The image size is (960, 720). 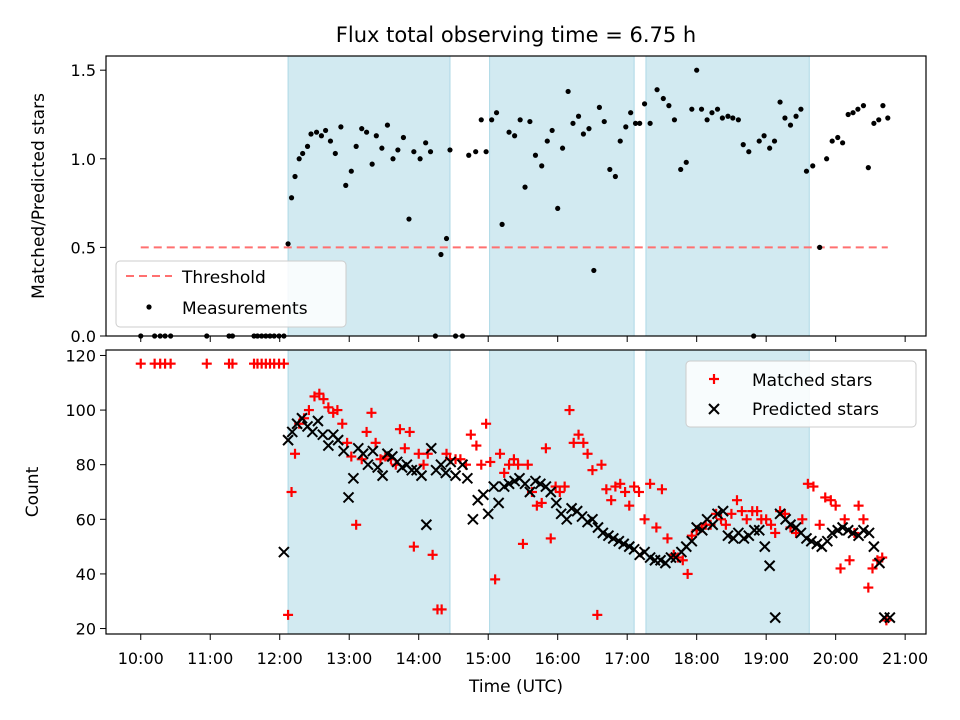 What do you see at coordinates (801, 394) in the screenshot?
I see `count-legend: Matched stars Predicted stars` at bounding box center [801, 394].